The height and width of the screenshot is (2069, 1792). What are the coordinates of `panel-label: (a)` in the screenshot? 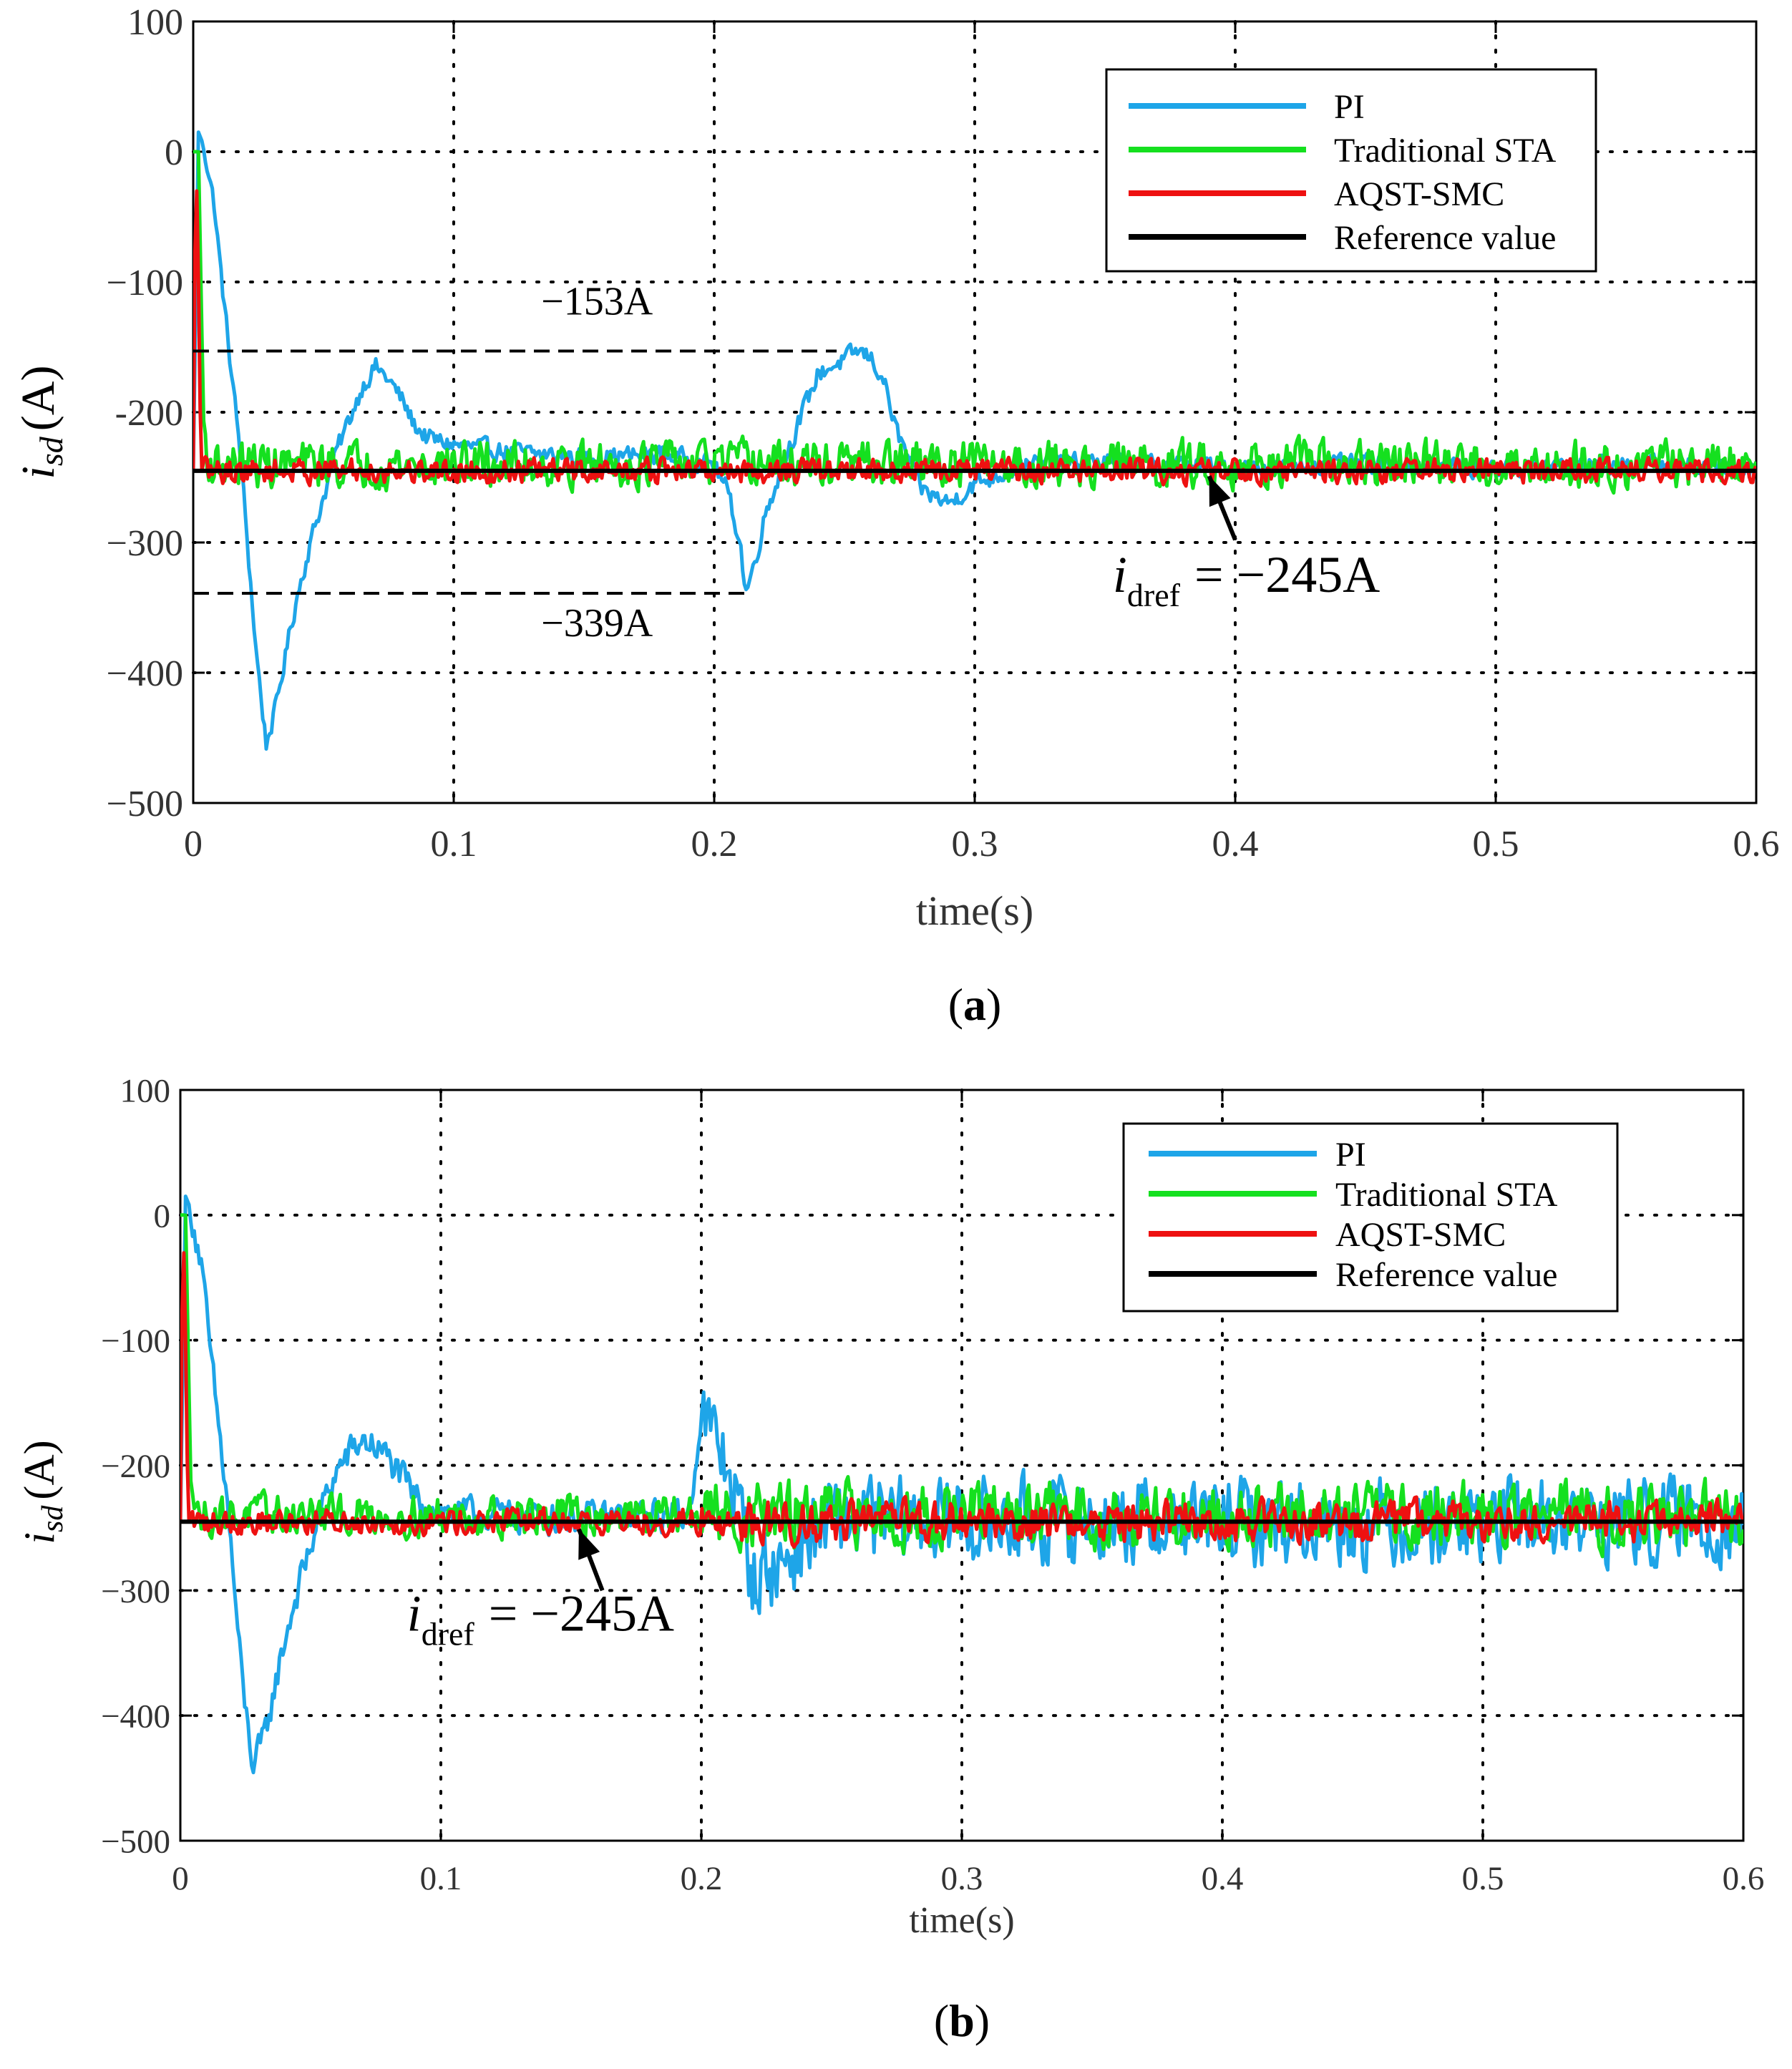 It's located at (975, 1004).